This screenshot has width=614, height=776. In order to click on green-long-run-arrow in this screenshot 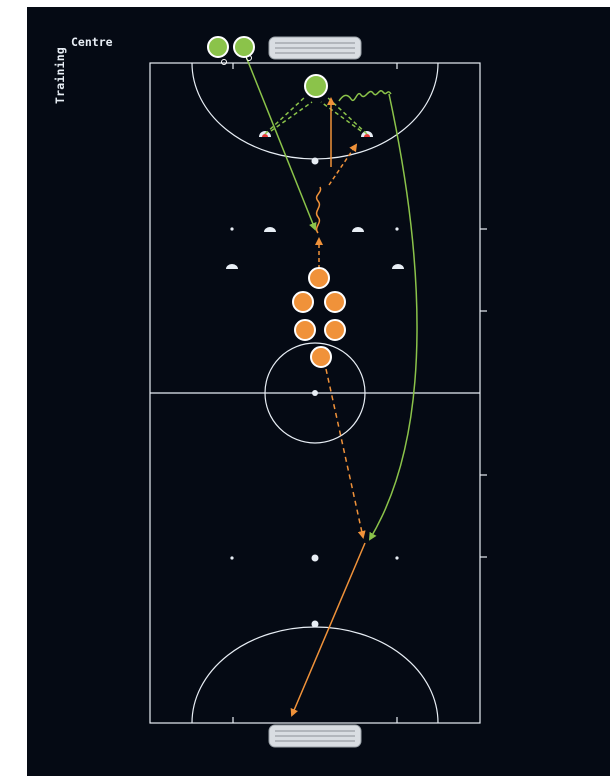, I will do `click(393, 317)`.